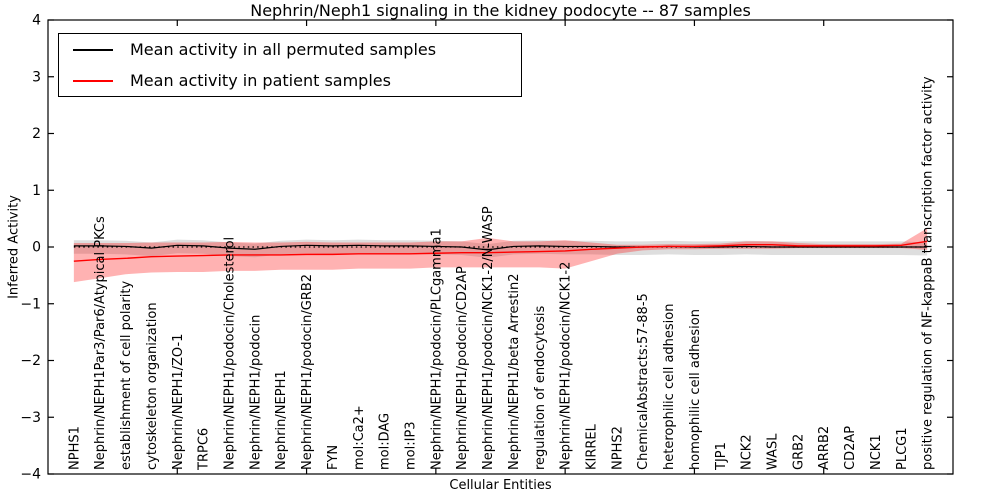 This screenshot has width=1000, height=500. What do you see at coordinates (824, 448) in the screenshot?
I see `x-category-label: ARRB2` at bounding box center [824, 448].